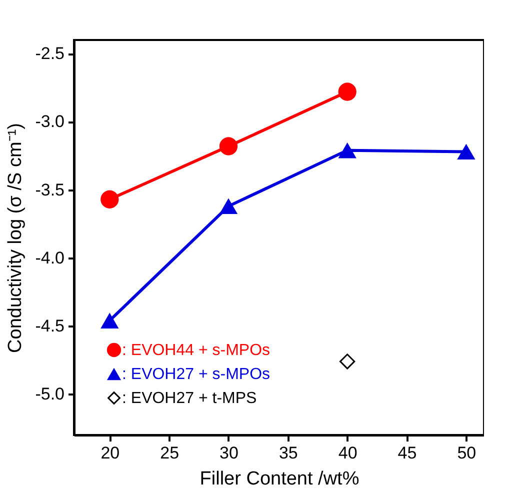  What do you see at coordinates (196, 374) in the screenshot?
I see `legend-label: : EVOH27 + s-MPOs` at bounding box center [196, 374].